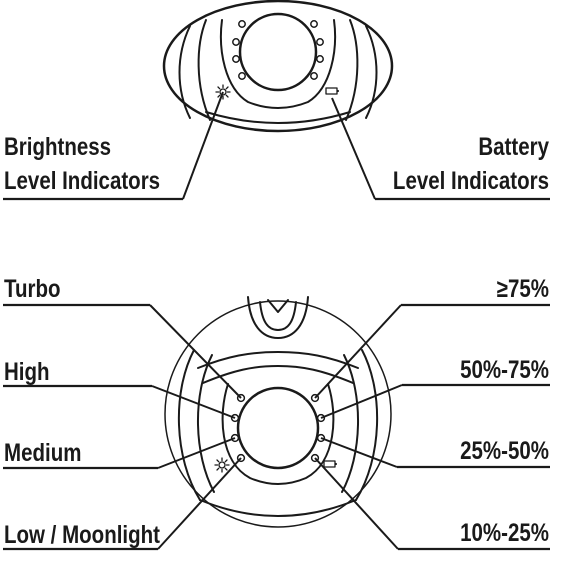  What do you see at coordinates (32, 288) in the screenshot?
I see `level-label-turbo: Turbo` at bounding box center [32, 288].